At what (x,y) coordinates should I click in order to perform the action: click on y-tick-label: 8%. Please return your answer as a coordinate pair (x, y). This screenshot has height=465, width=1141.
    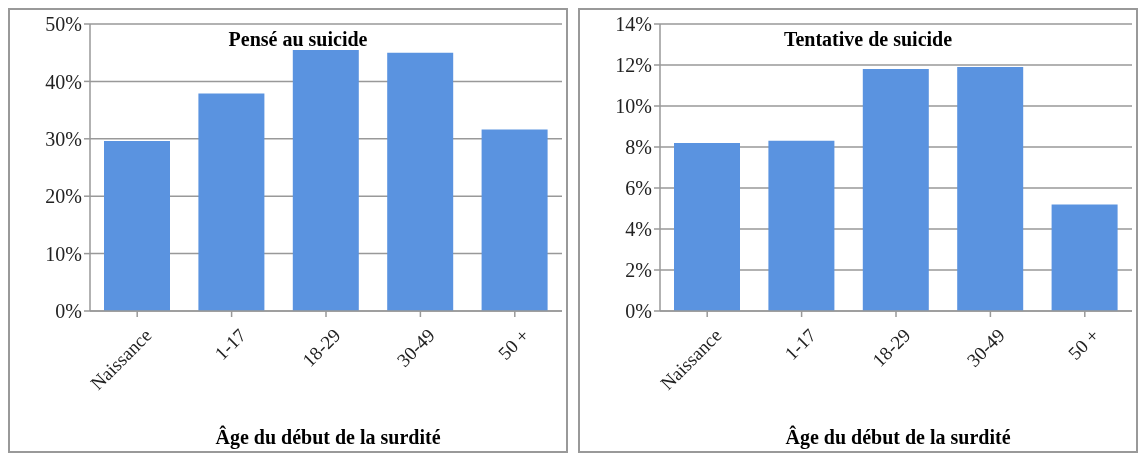
    Looking at the image, I should click on (638, 147).